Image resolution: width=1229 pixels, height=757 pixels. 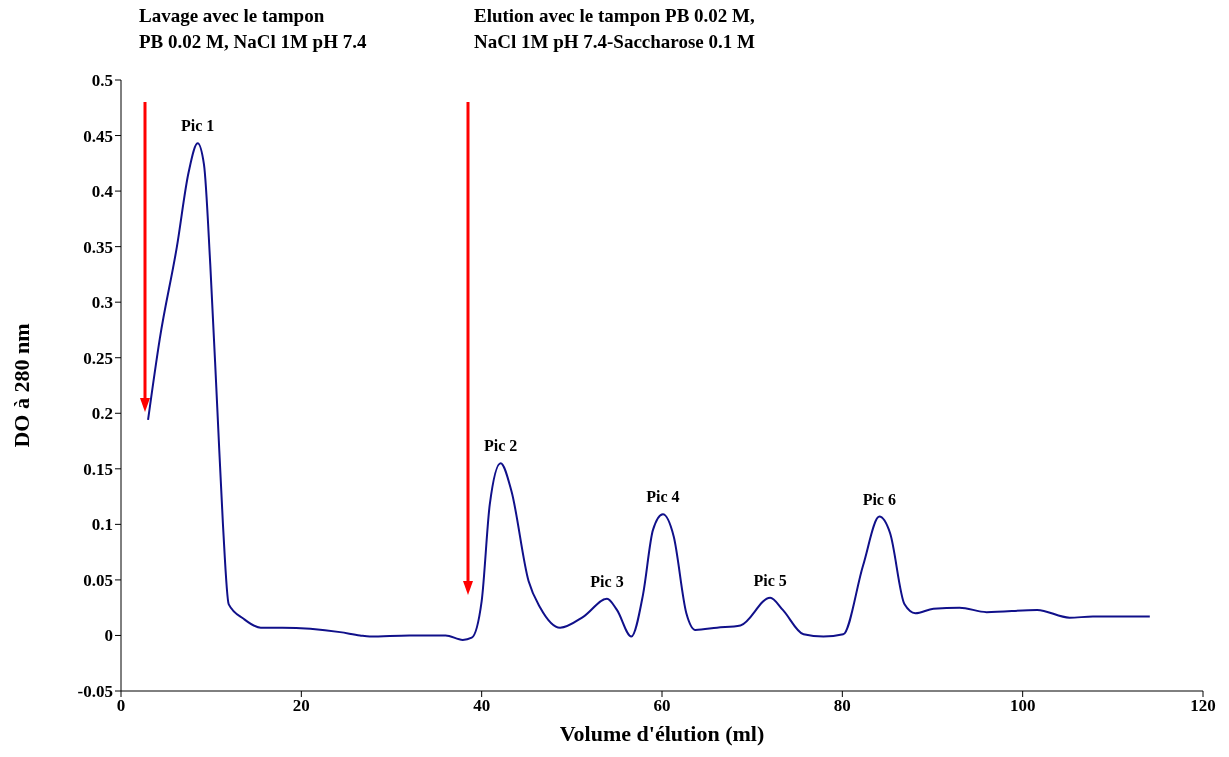 What do you see at coordinates (98, 358) in the screenshot?
I see `y-tick-label: 0.25` at bounding box center [98, 358].